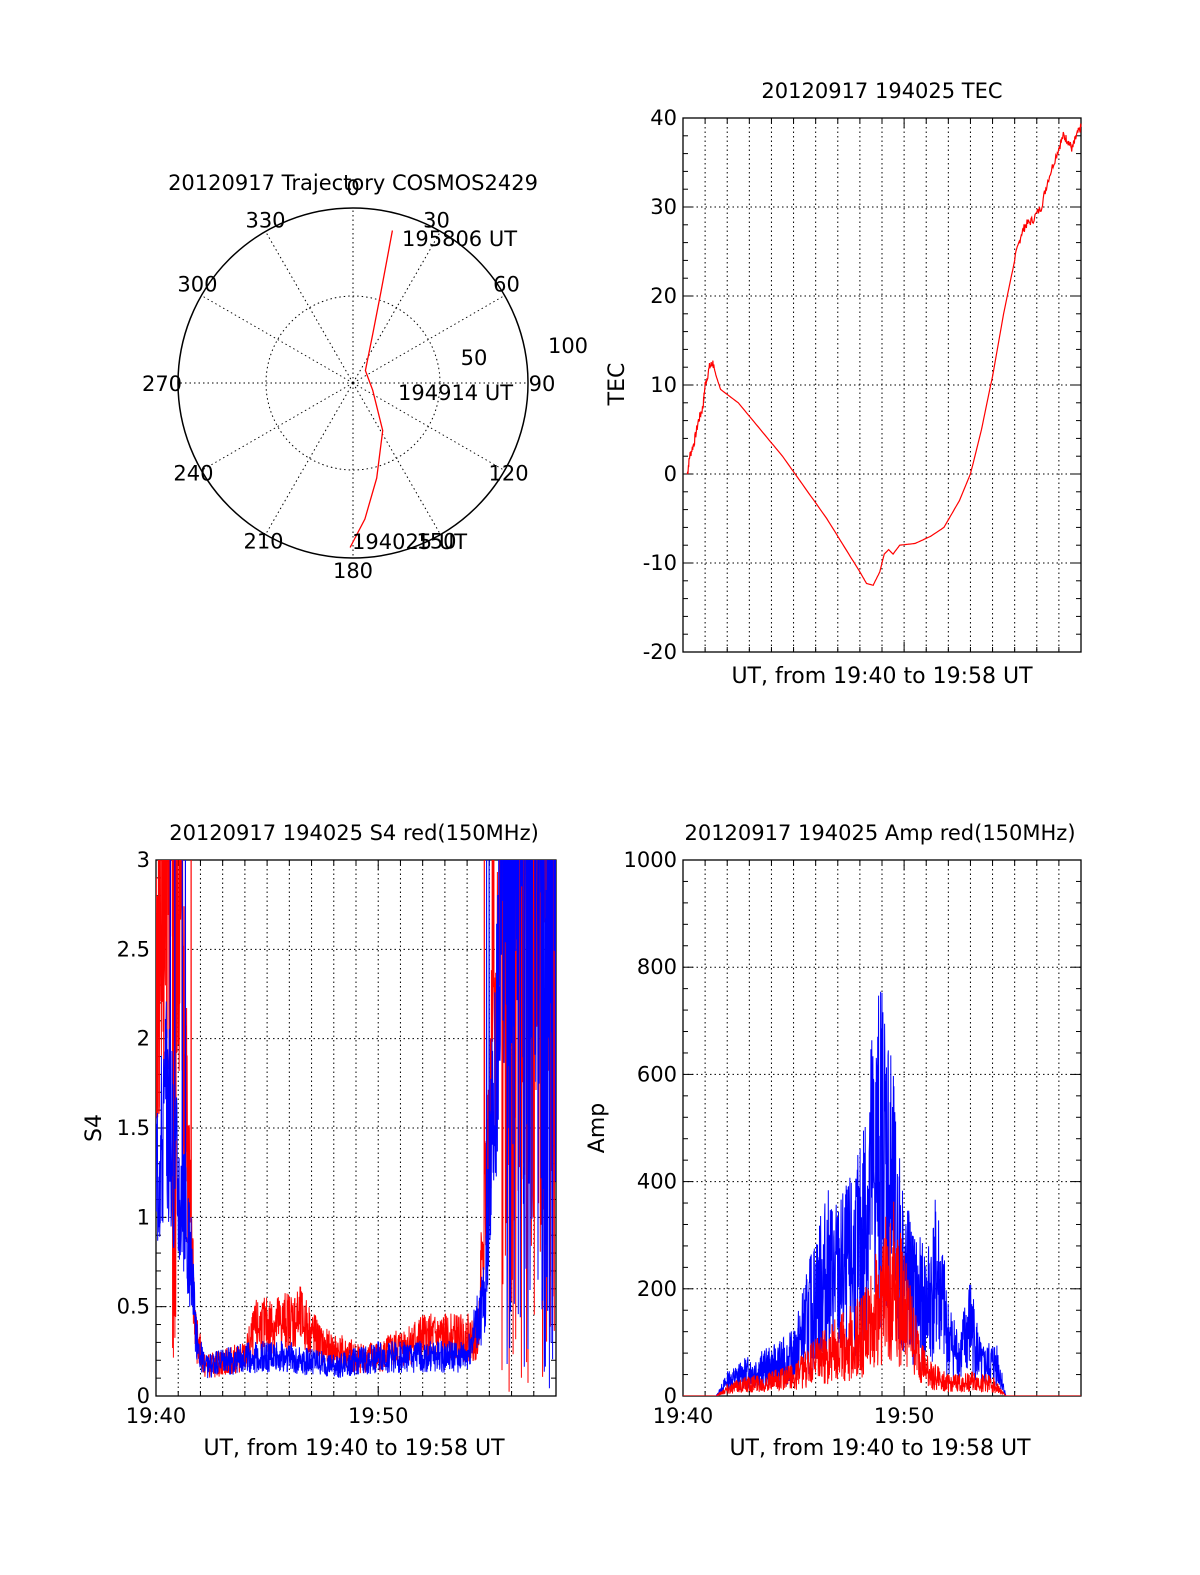 The image size is (1200, 1575). Describe the element at coordinates (197, 285) in the screenshot. I see `polar-angle-label: 300` at that location.